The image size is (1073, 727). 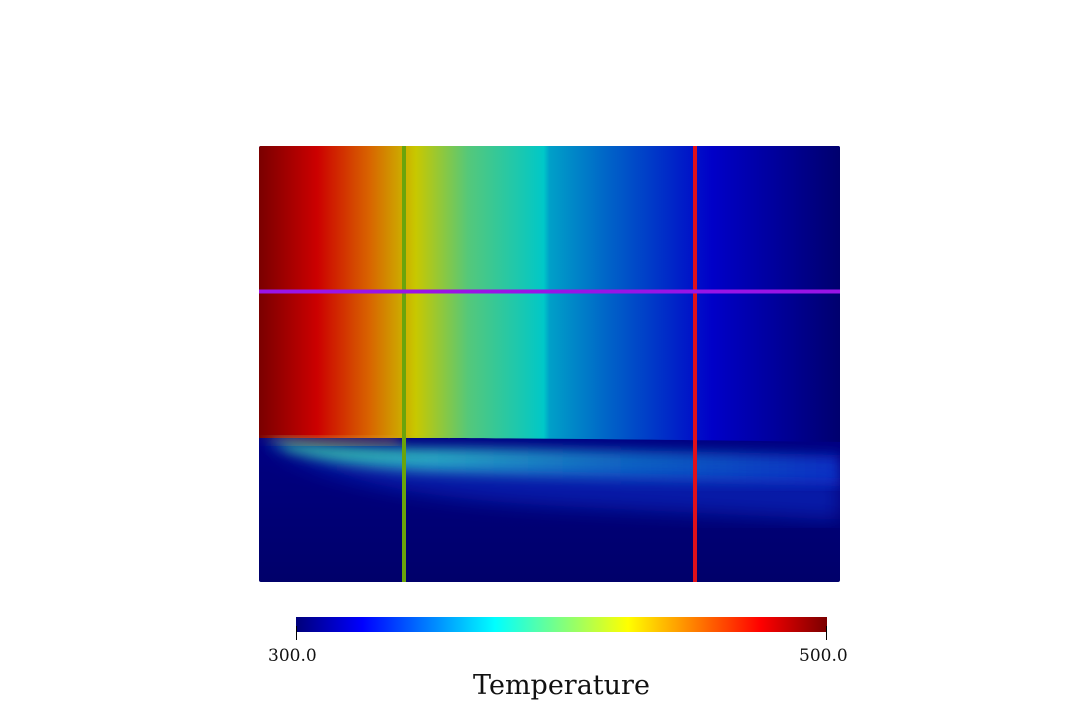 I want to click on colorbar-title: Temperature, so click(x=561, y=685).